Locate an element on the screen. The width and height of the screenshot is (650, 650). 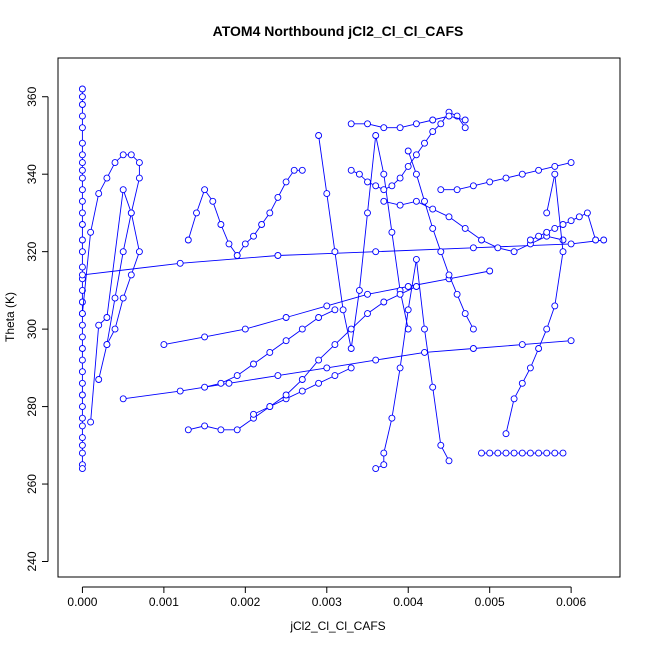
y-tick-label: 260 is located at coordinates (32, 484).